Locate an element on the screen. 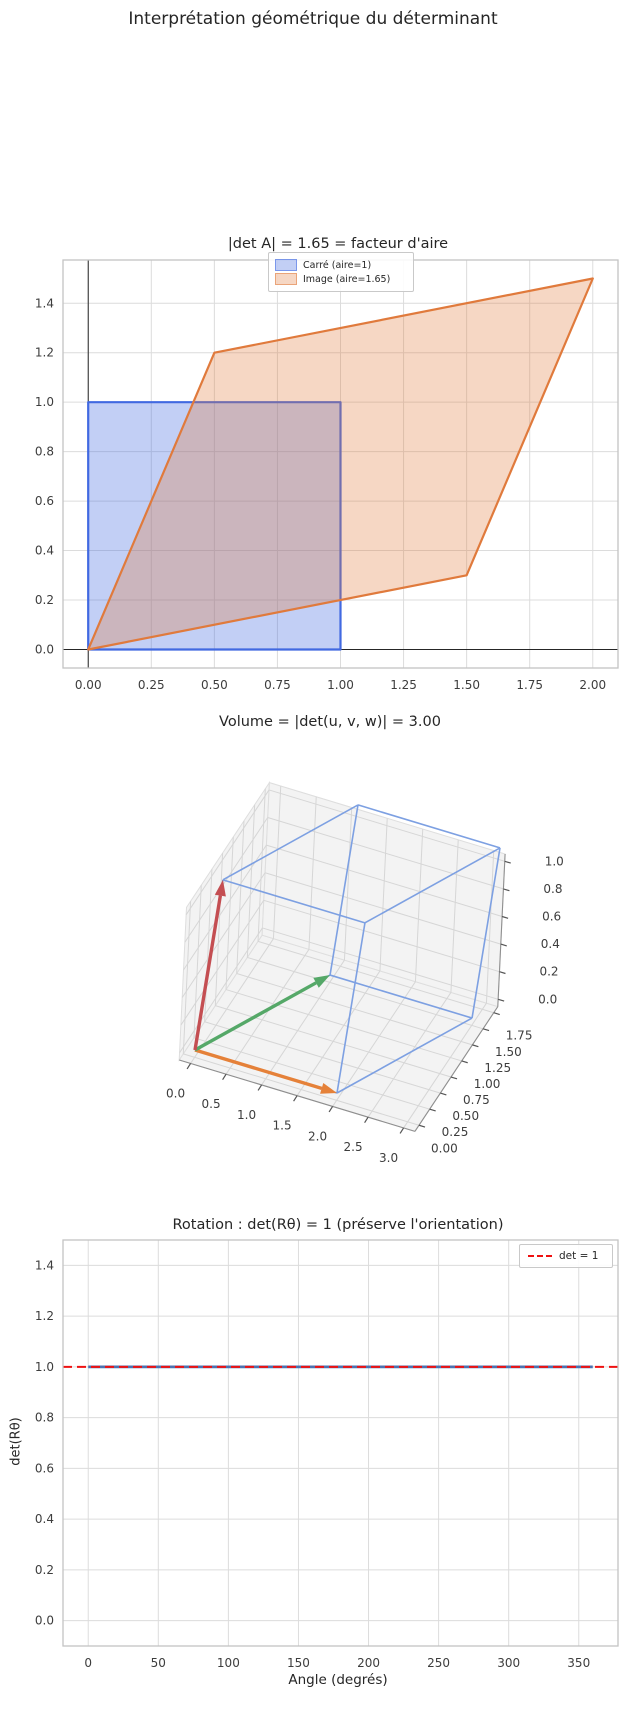  svg-text: 2.5 is located at coordinates (353, 1147).